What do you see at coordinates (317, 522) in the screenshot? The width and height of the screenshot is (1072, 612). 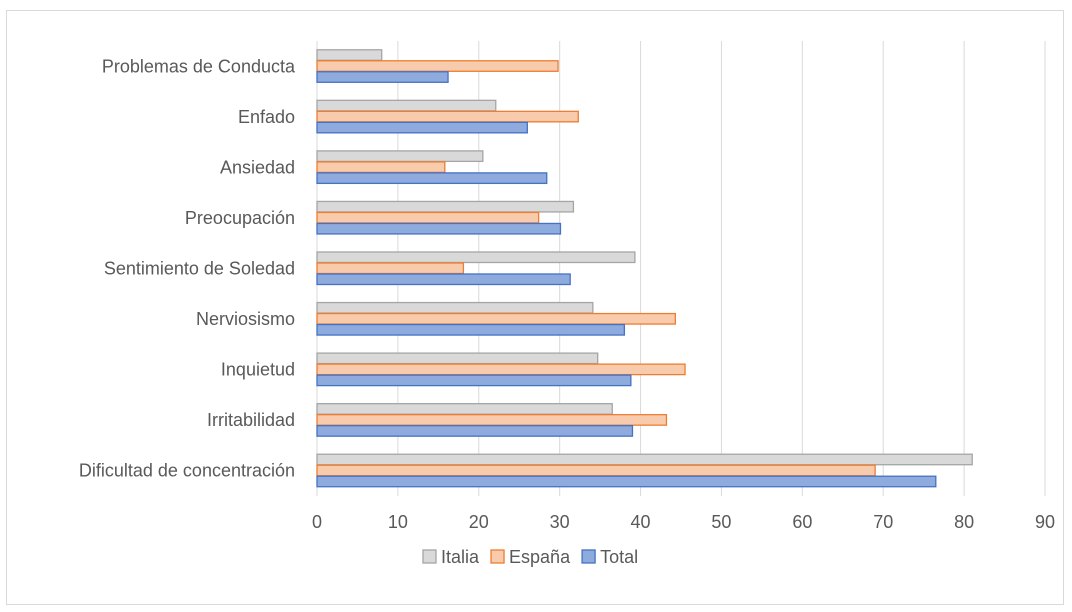 I see `x-tick-label: 0` at bounding box center [317, 522].